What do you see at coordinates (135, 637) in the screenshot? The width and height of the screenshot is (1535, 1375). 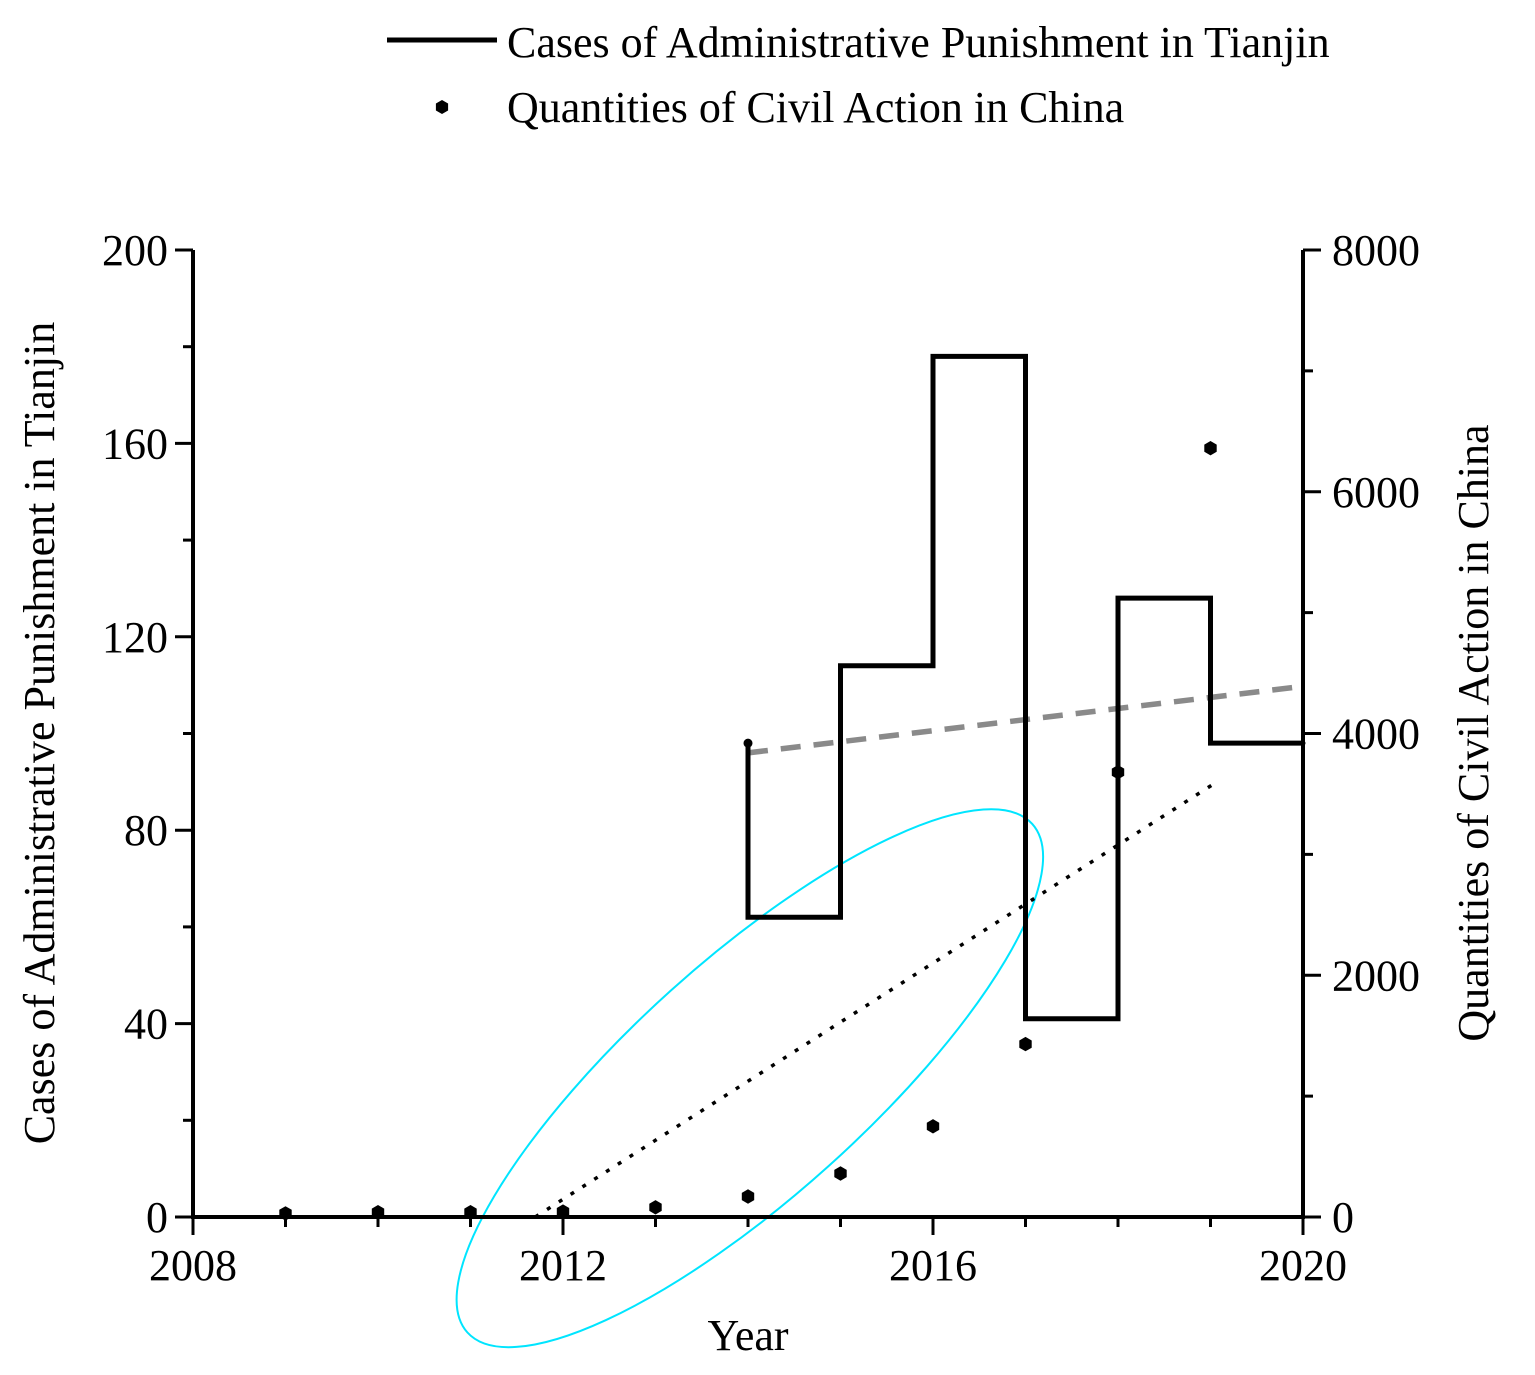 I see `tick-label: 120` at bounding box center [135, 637].